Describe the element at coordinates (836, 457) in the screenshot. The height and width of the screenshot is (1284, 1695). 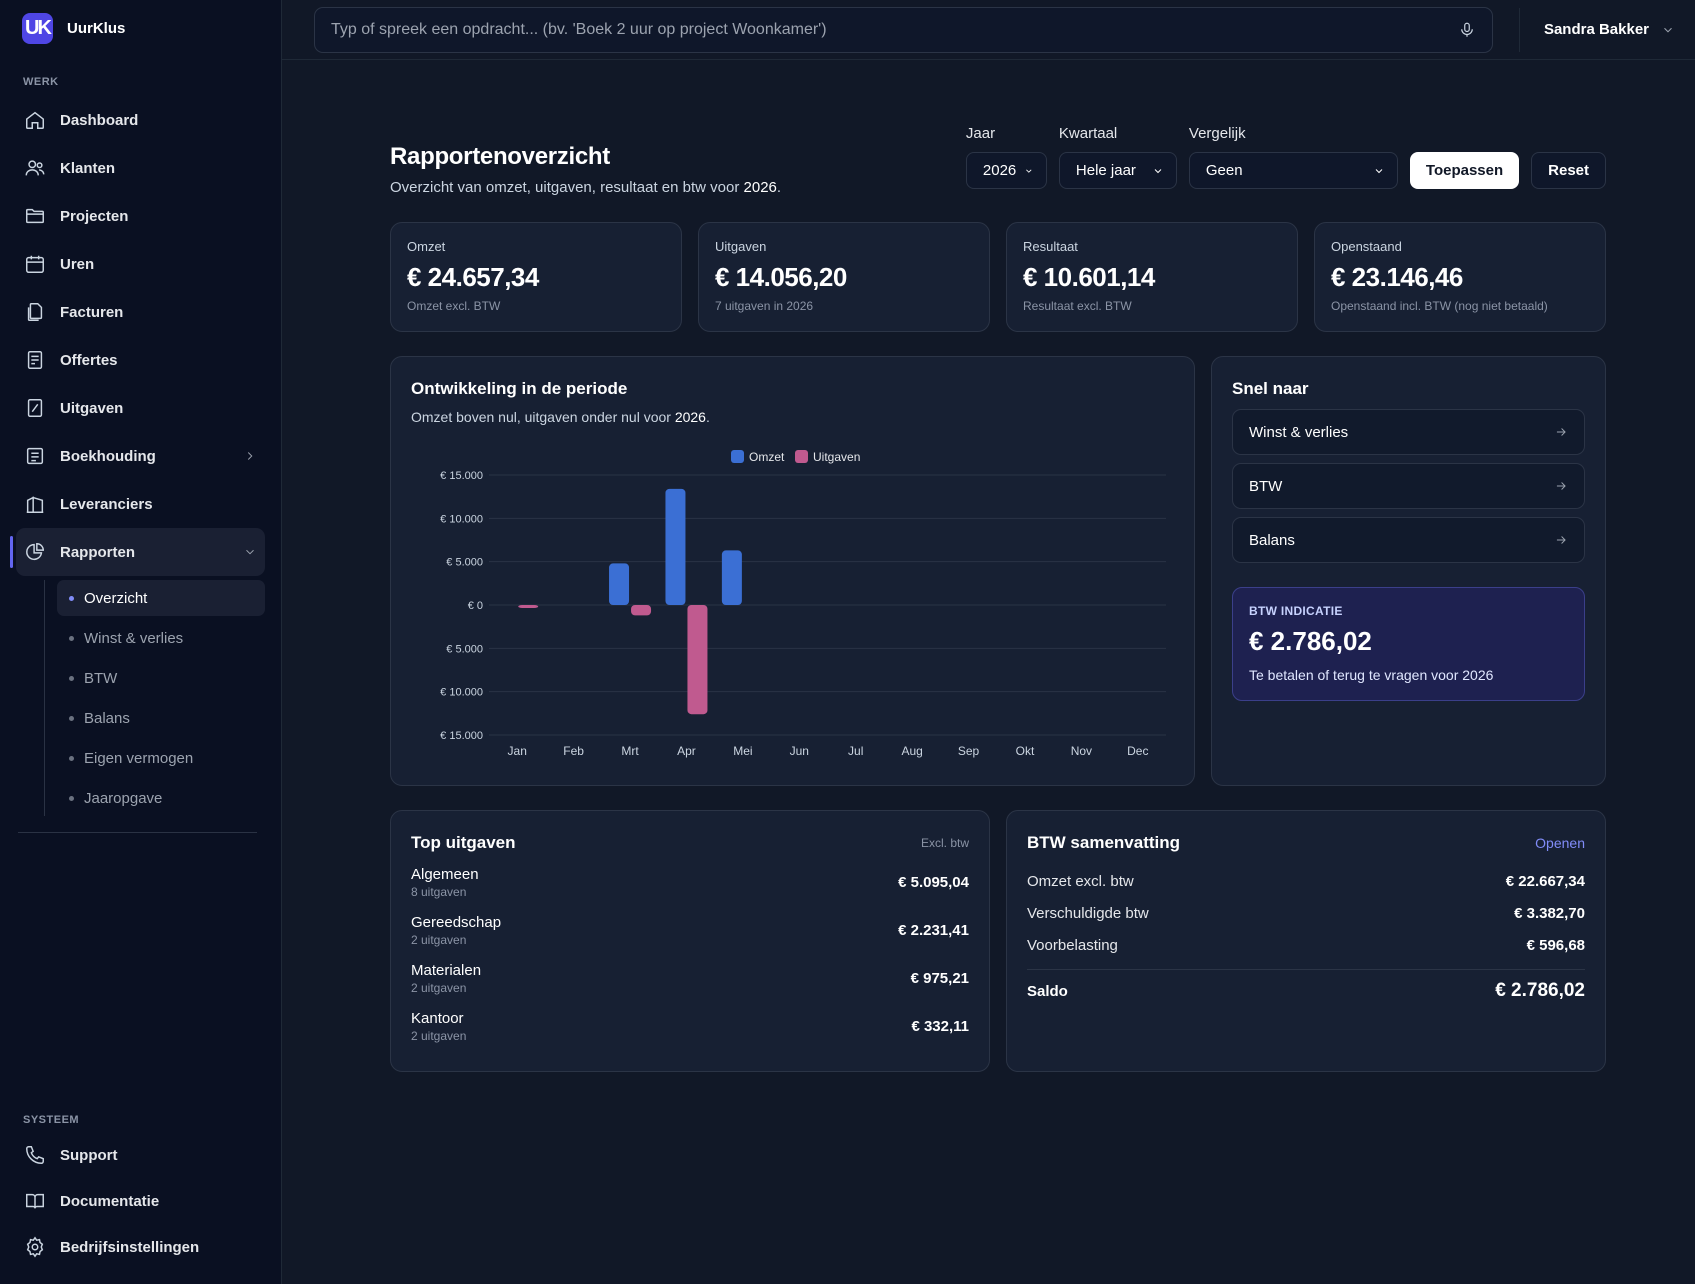
I see `legend-label: Uitgaven` at that location.